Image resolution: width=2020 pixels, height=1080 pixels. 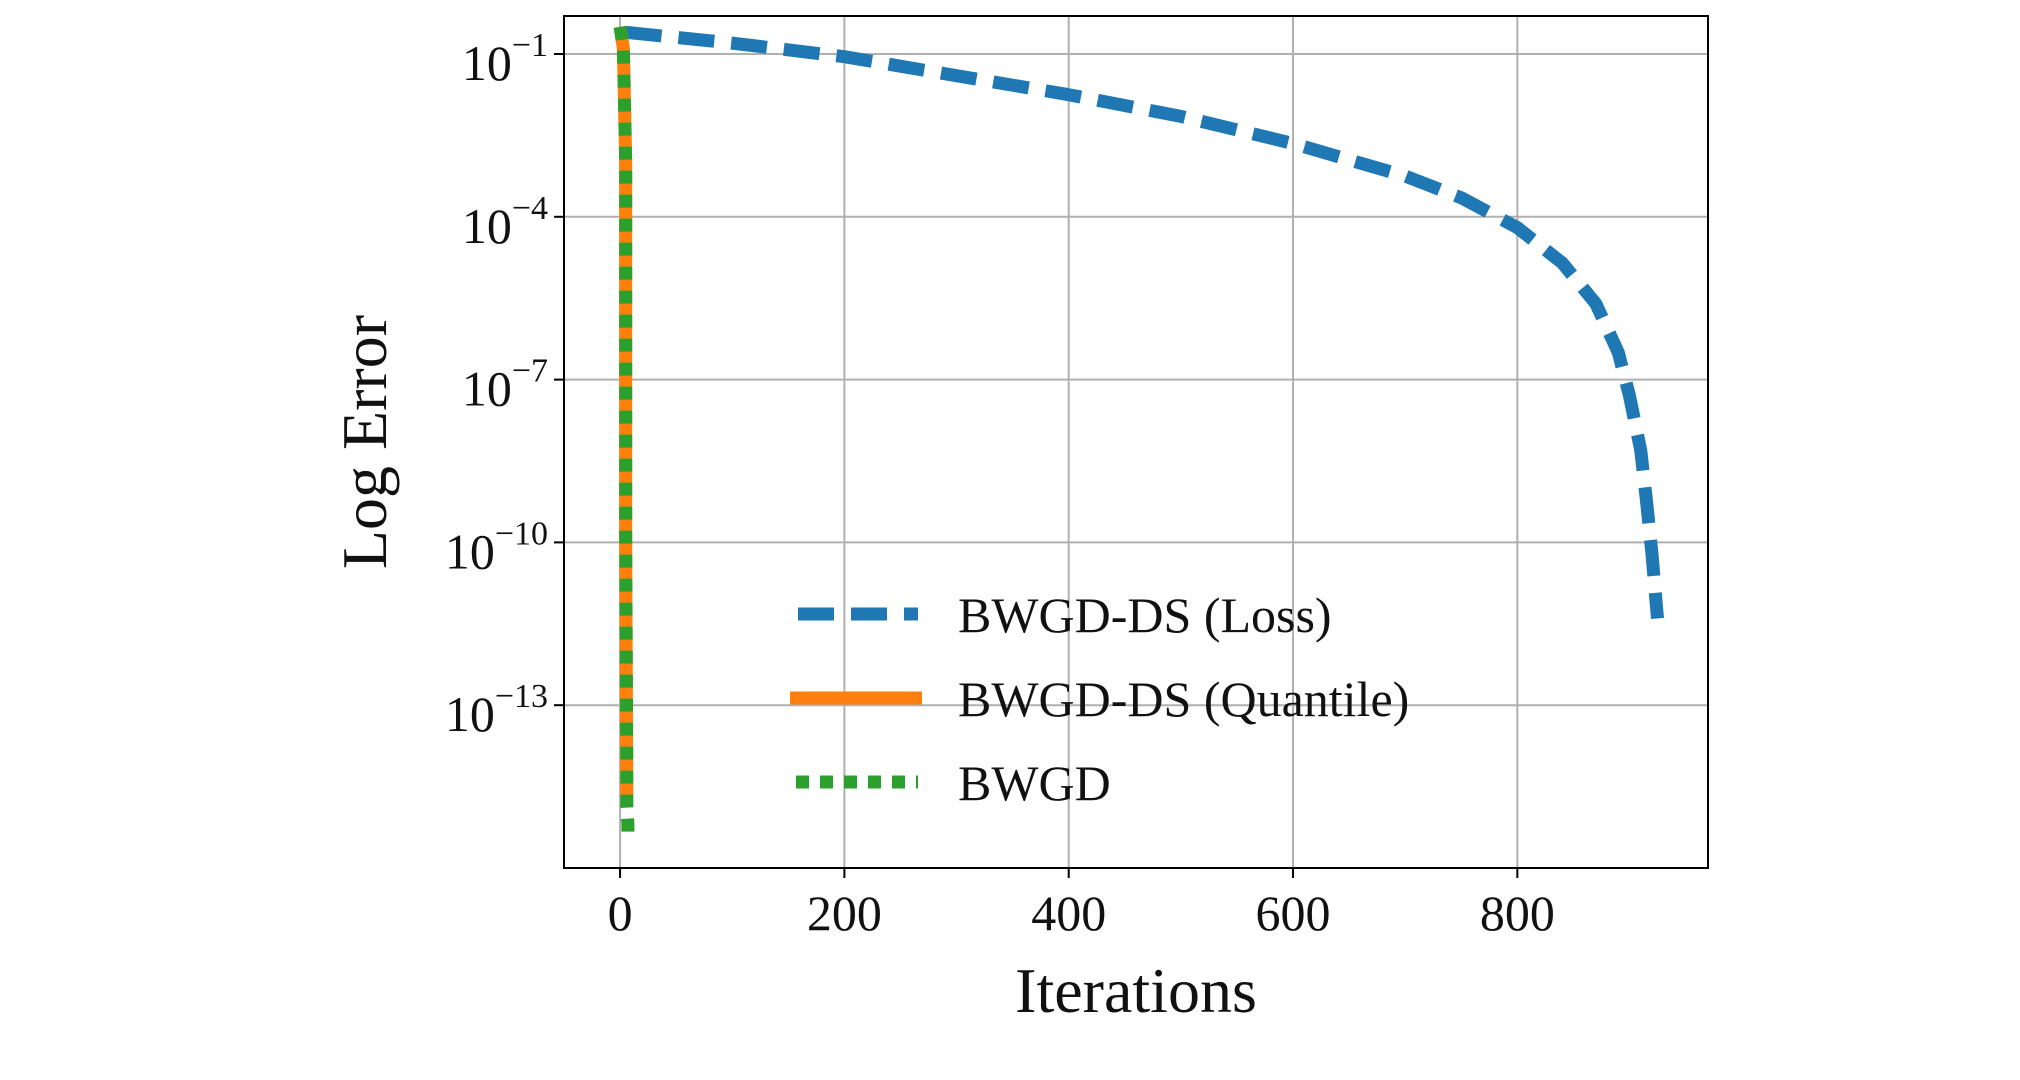 I want to click on x-tick-label: 600, so click(x=1293, y=913).